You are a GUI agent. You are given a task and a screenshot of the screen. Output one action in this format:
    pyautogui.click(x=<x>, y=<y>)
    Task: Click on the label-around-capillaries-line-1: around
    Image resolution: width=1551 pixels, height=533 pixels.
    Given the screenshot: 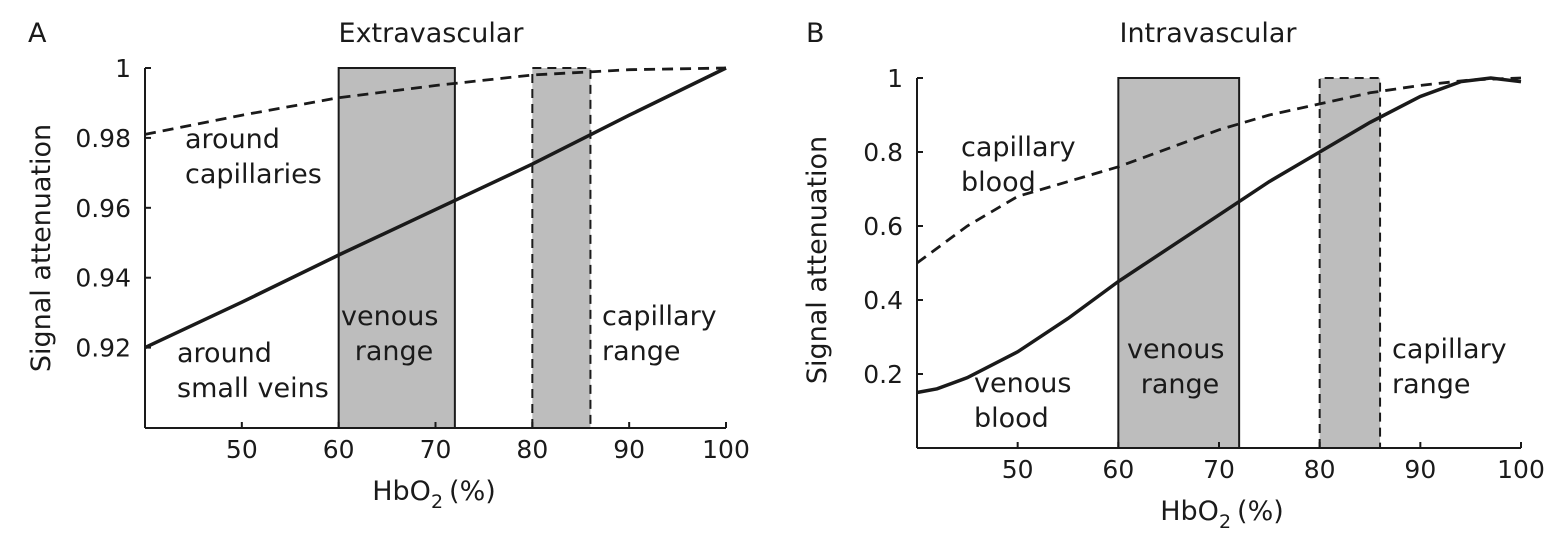 What is the action you would take?
    pyautogui.click(x=232, y=139)
    